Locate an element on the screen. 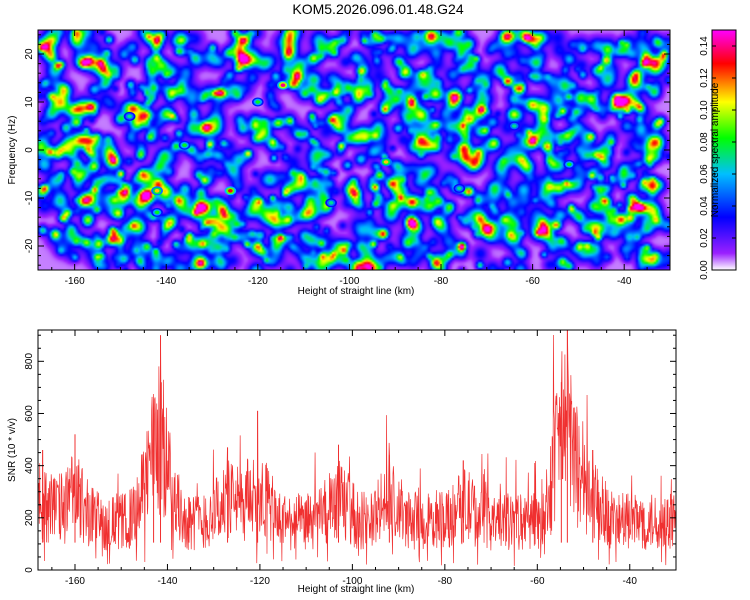  colorbar-tick-label: 0.10 is located at coordinates (704, 110).